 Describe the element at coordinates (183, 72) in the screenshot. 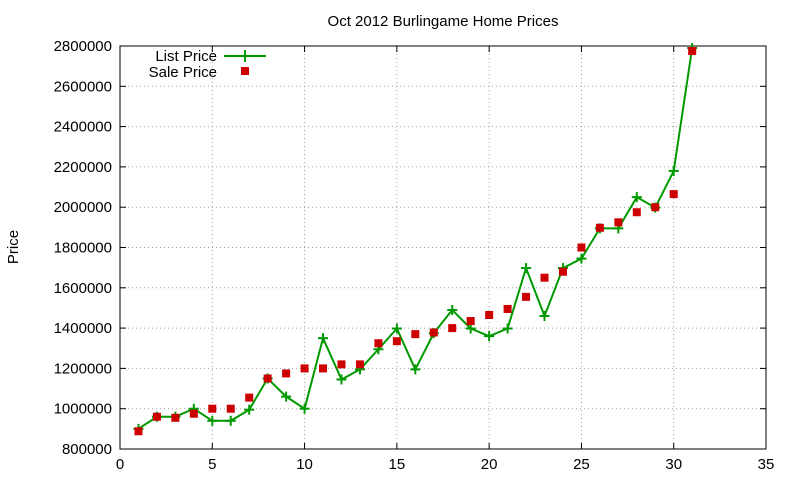

I see `legend-label-sale-price: Sale Price` at that location.